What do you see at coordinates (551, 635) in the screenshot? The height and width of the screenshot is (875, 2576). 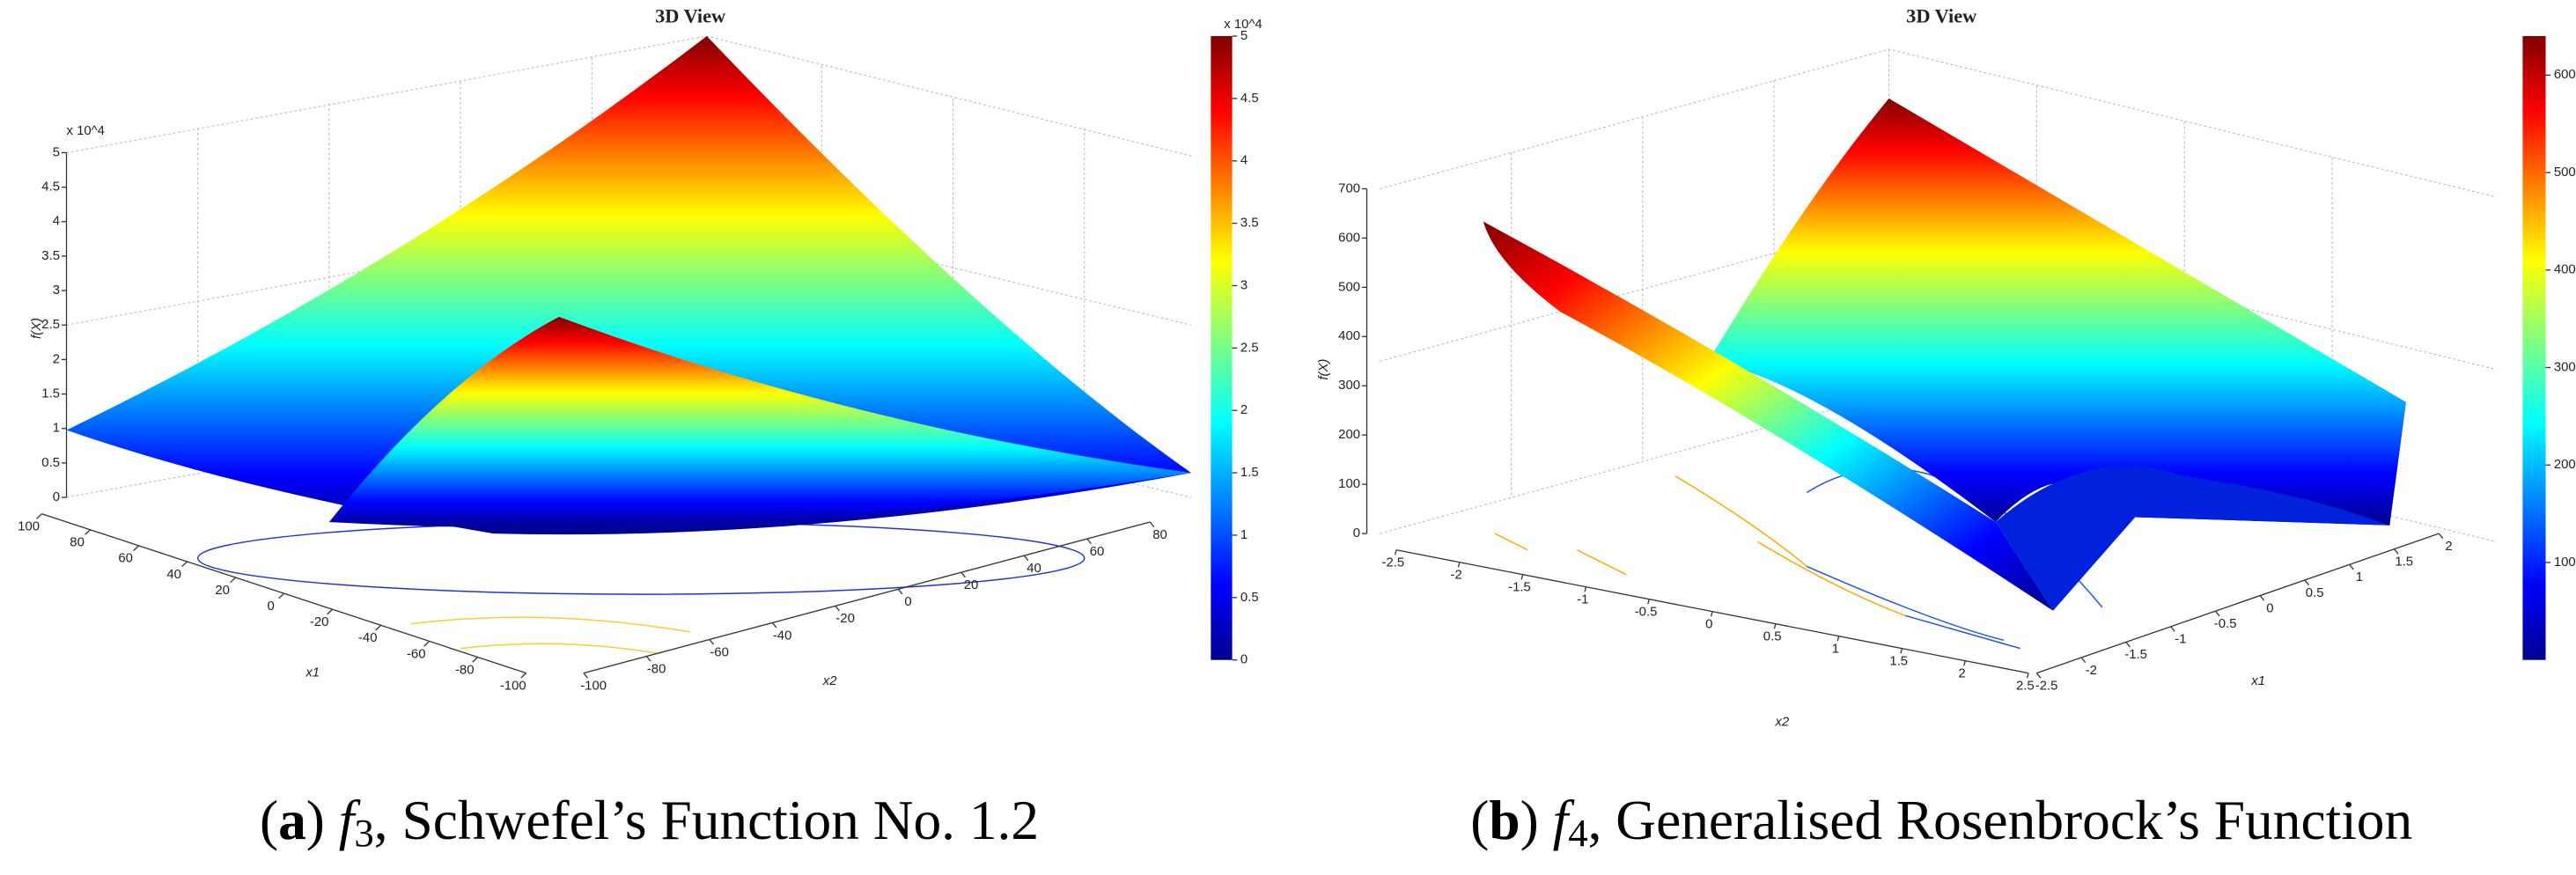 I see `contour` at bounding box center [551, 635].